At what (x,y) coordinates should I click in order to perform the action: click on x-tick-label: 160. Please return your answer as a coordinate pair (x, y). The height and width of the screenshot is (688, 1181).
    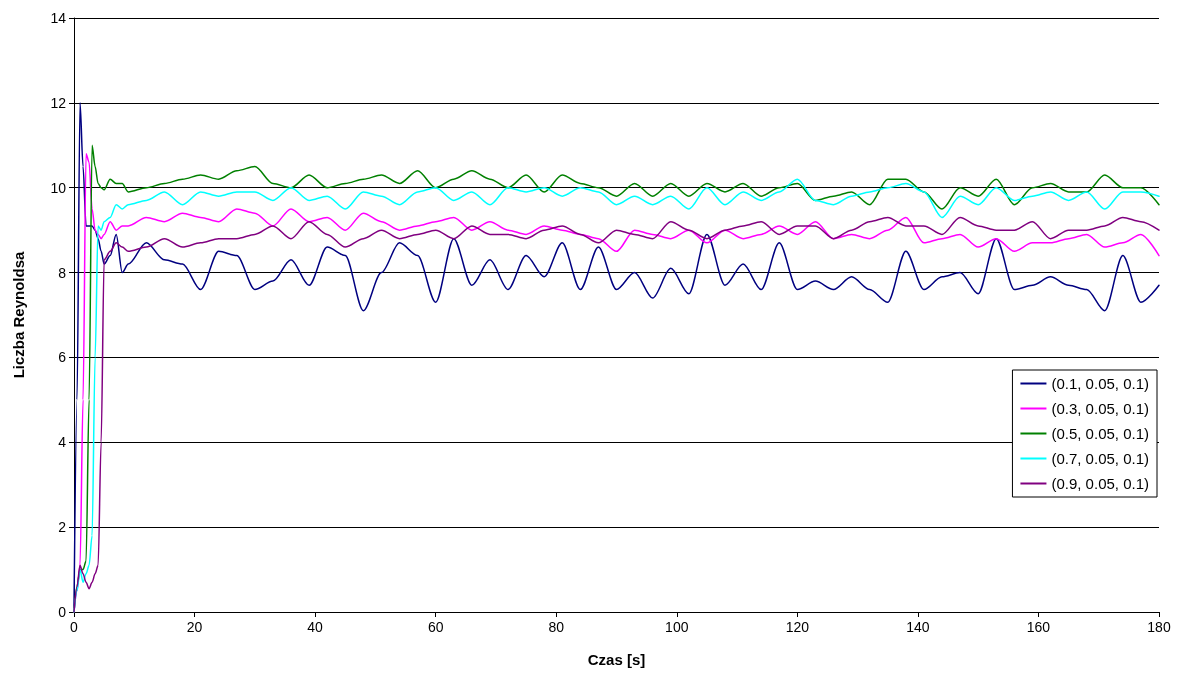
    Looking at the image, I should click on (1038, 627).